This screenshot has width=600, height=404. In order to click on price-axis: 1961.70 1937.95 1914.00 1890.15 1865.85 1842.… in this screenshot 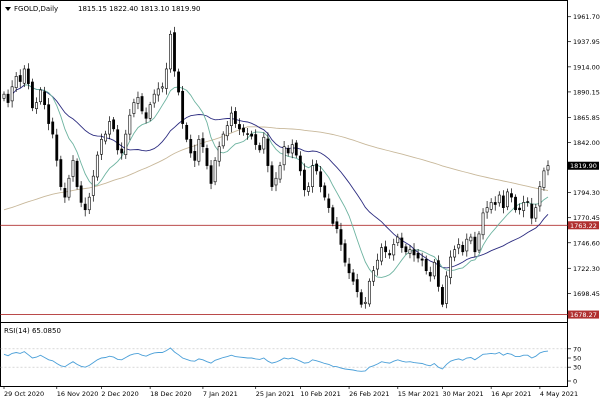, I will do `click(584, 199)`.